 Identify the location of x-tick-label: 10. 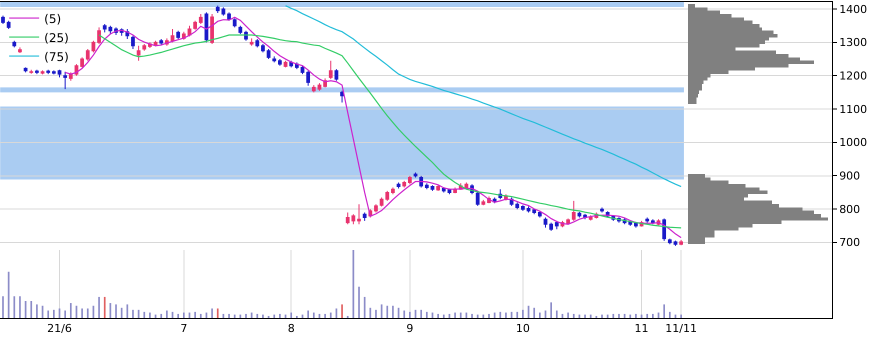
(523, 329).